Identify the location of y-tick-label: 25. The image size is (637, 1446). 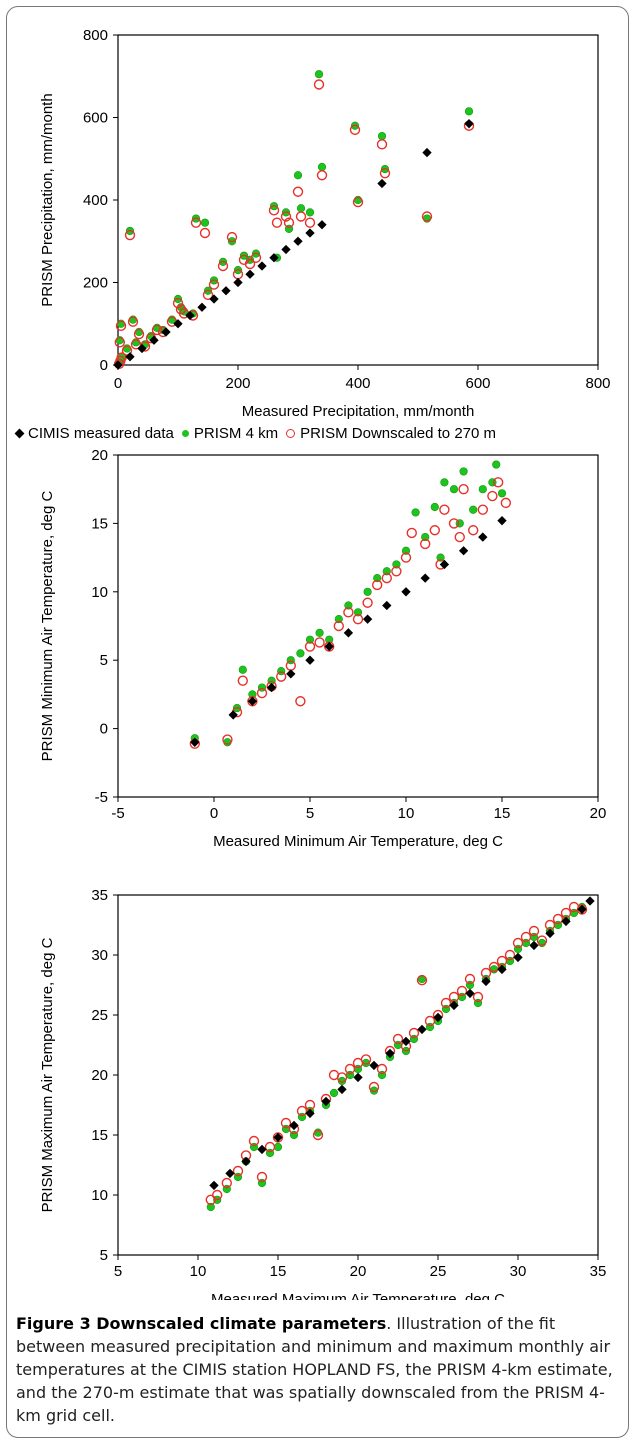
(99, 1015).